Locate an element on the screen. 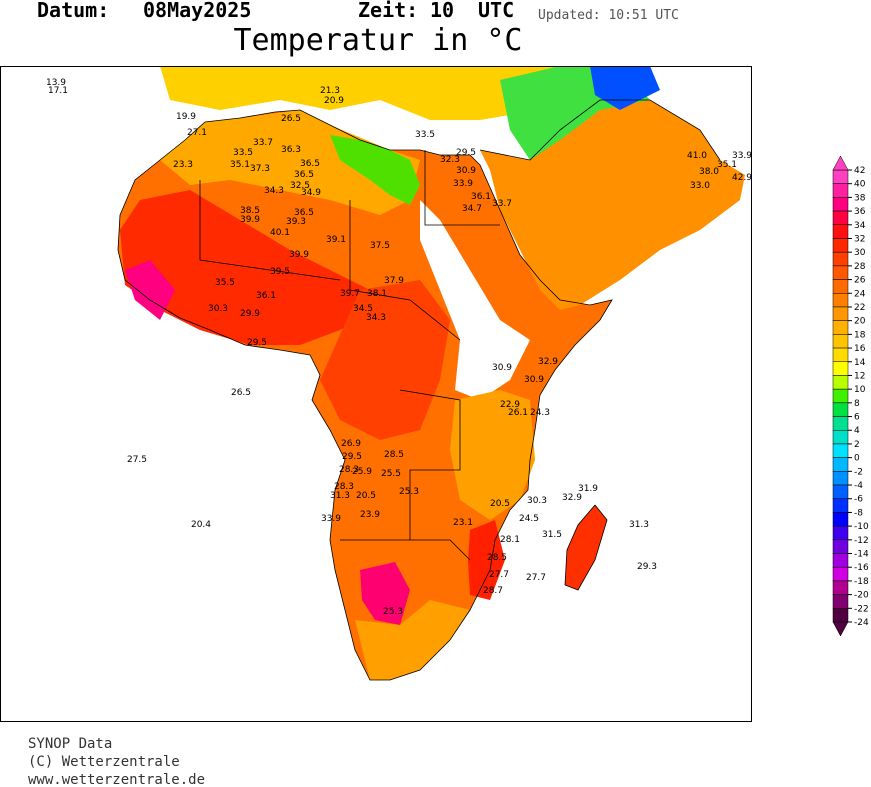 This screenshot has height=787, width=871. station-label: 37.3 is located at coordinates (260, 169).